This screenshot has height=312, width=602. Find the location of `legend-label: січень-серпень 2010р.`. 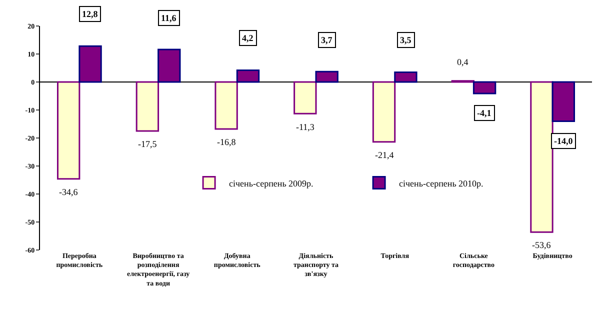

legend-label: січень-серпень 2010р. is located at coordinates (441, 183).